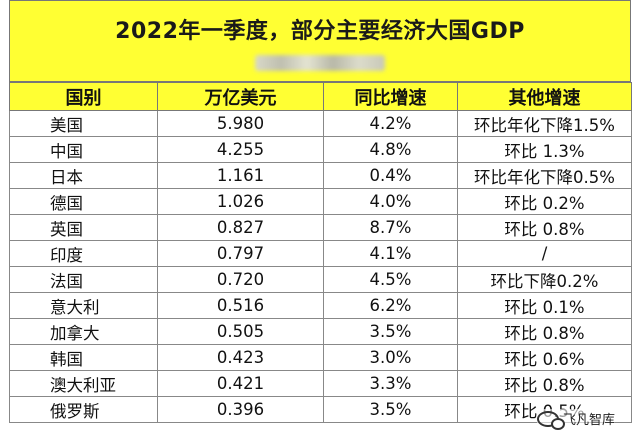 The height and width of the screenshot is (436, 640). What do you see at coordinates (83, 175) in the screenshot?
I see `cell-country: 日本` at bounding box center [83, 175].